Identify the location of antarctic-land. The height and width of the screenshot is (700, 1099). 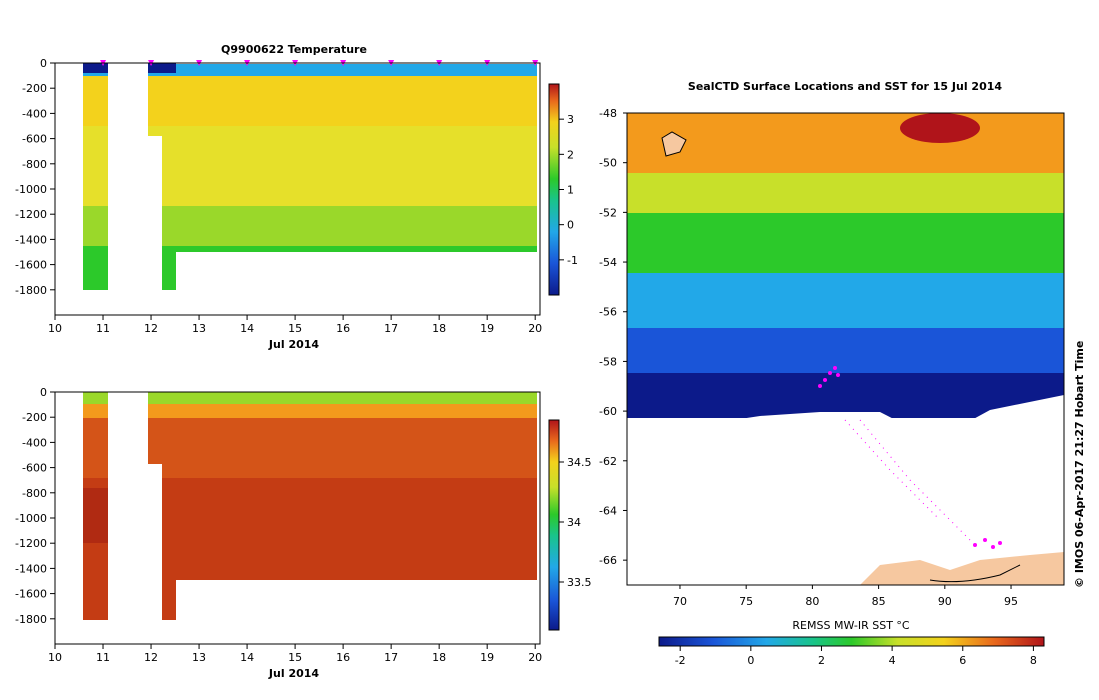
(962, 568).